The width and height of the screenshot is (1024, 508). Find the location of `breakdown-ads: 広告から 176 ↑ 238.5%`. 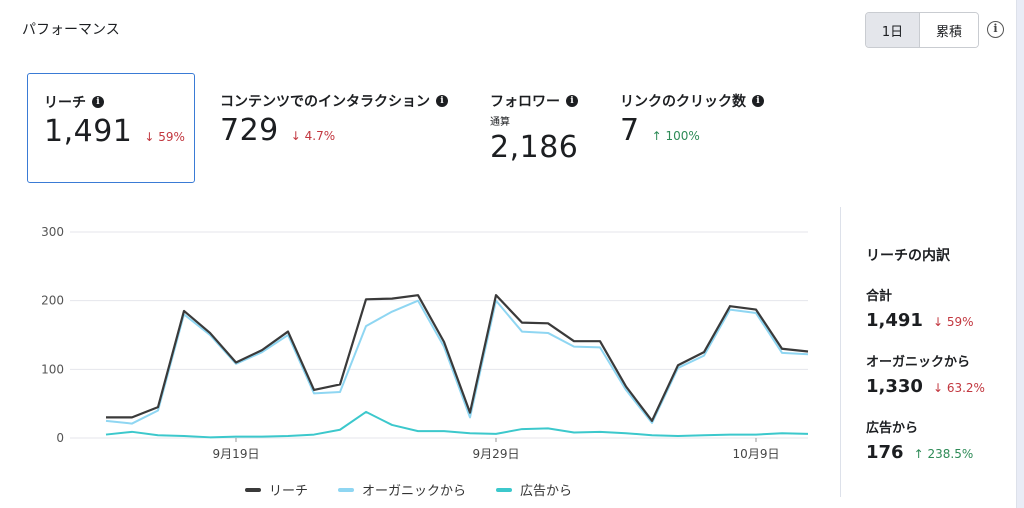

breakdown-ads: 広告から 176 ↑ 238.5% is located at coordinates (925, 440).